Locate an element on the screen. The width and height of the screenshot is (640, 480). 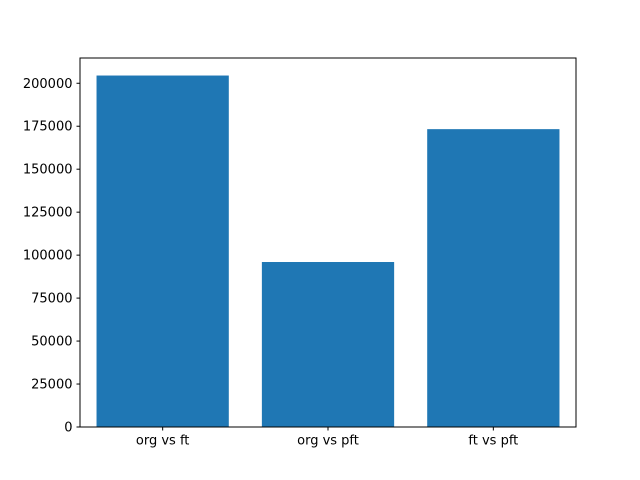
y-tick-label: 0 is located at coordinates (68, 428).